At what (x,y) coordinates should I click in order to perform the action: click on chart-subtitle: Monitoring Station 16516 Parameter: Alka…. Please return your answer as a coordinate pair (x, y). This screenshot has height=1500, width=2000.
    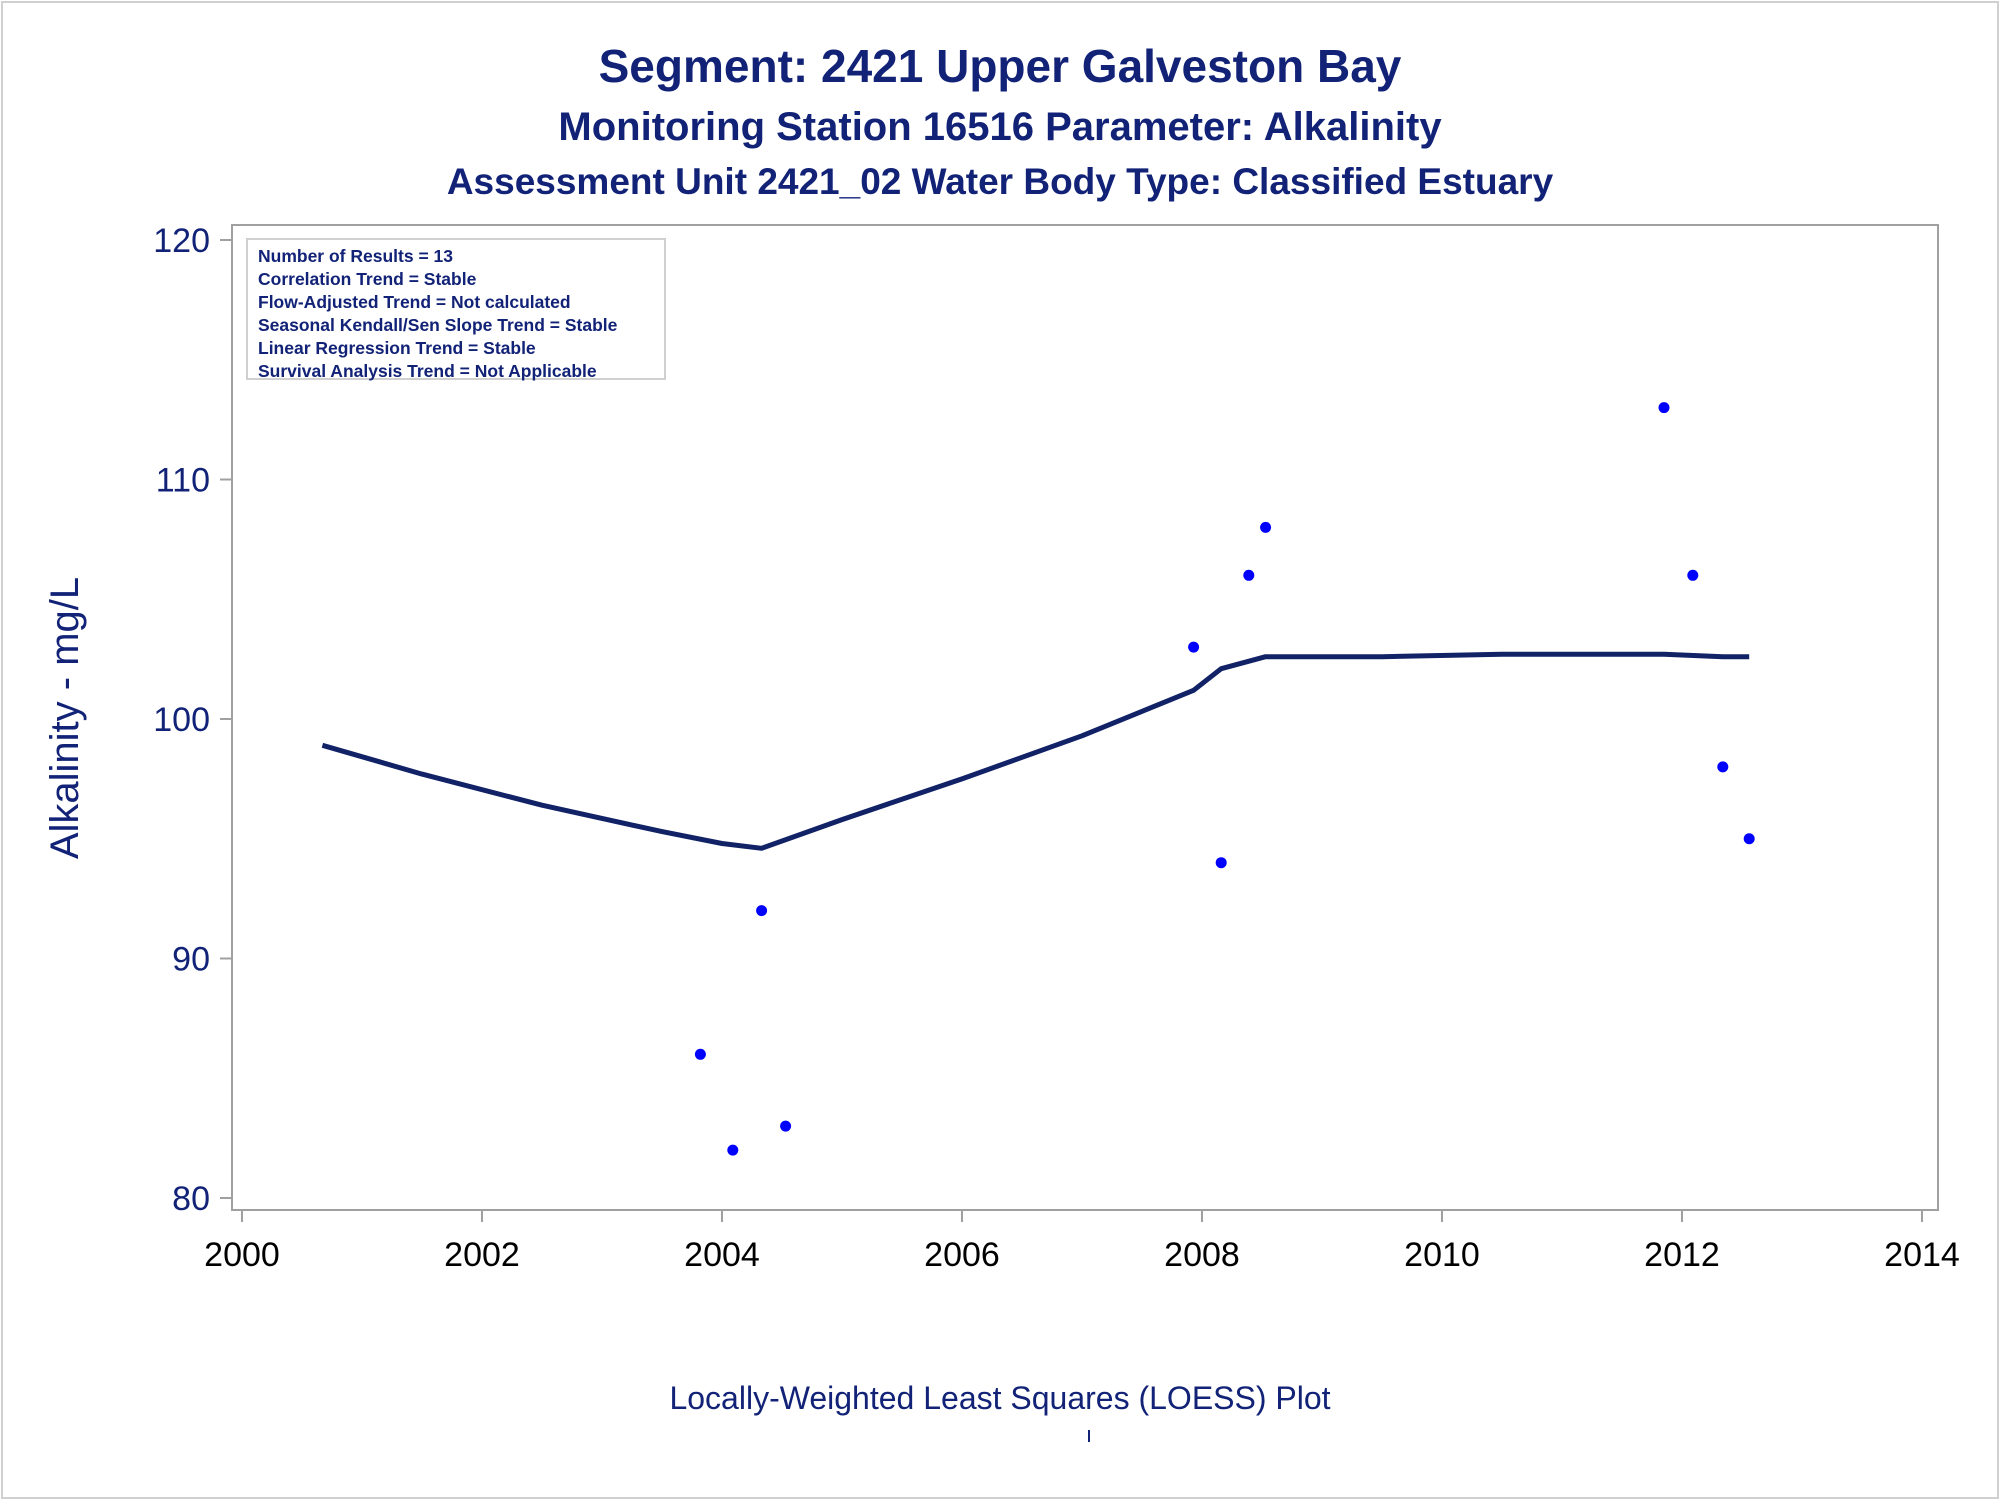
    Looking at the image, I should click on (1000, 127).